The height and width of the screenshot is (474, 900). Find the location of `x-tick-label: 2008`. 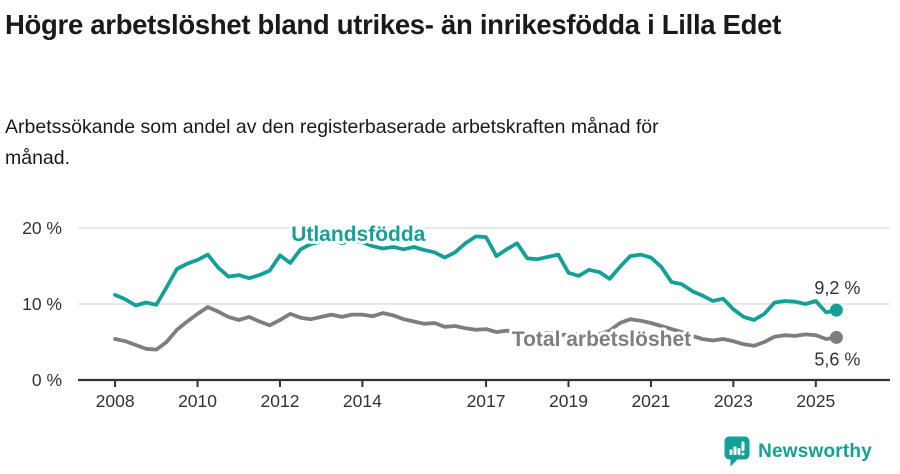

x-tick-label: 2008 is located at coordinates (115, 401).